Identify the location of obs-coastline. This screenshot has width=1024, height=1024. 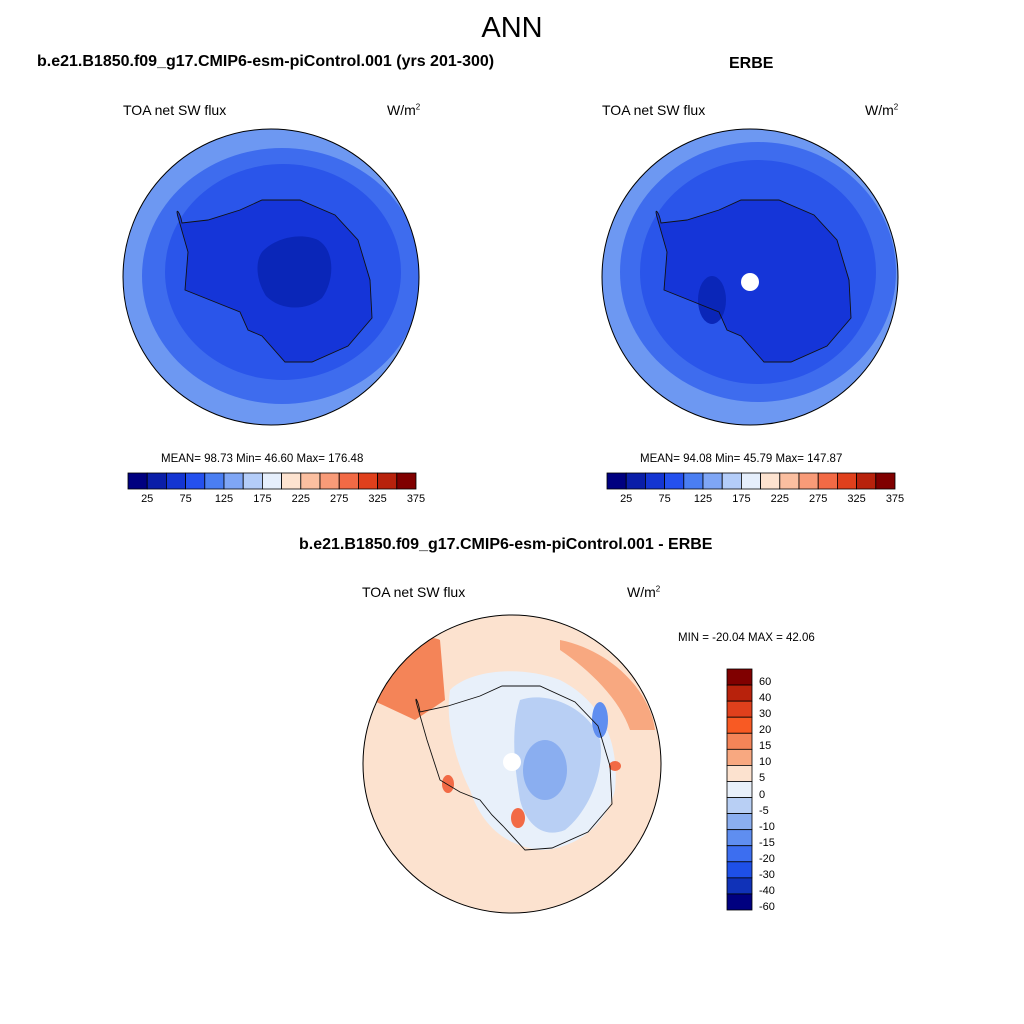
(753, 281).